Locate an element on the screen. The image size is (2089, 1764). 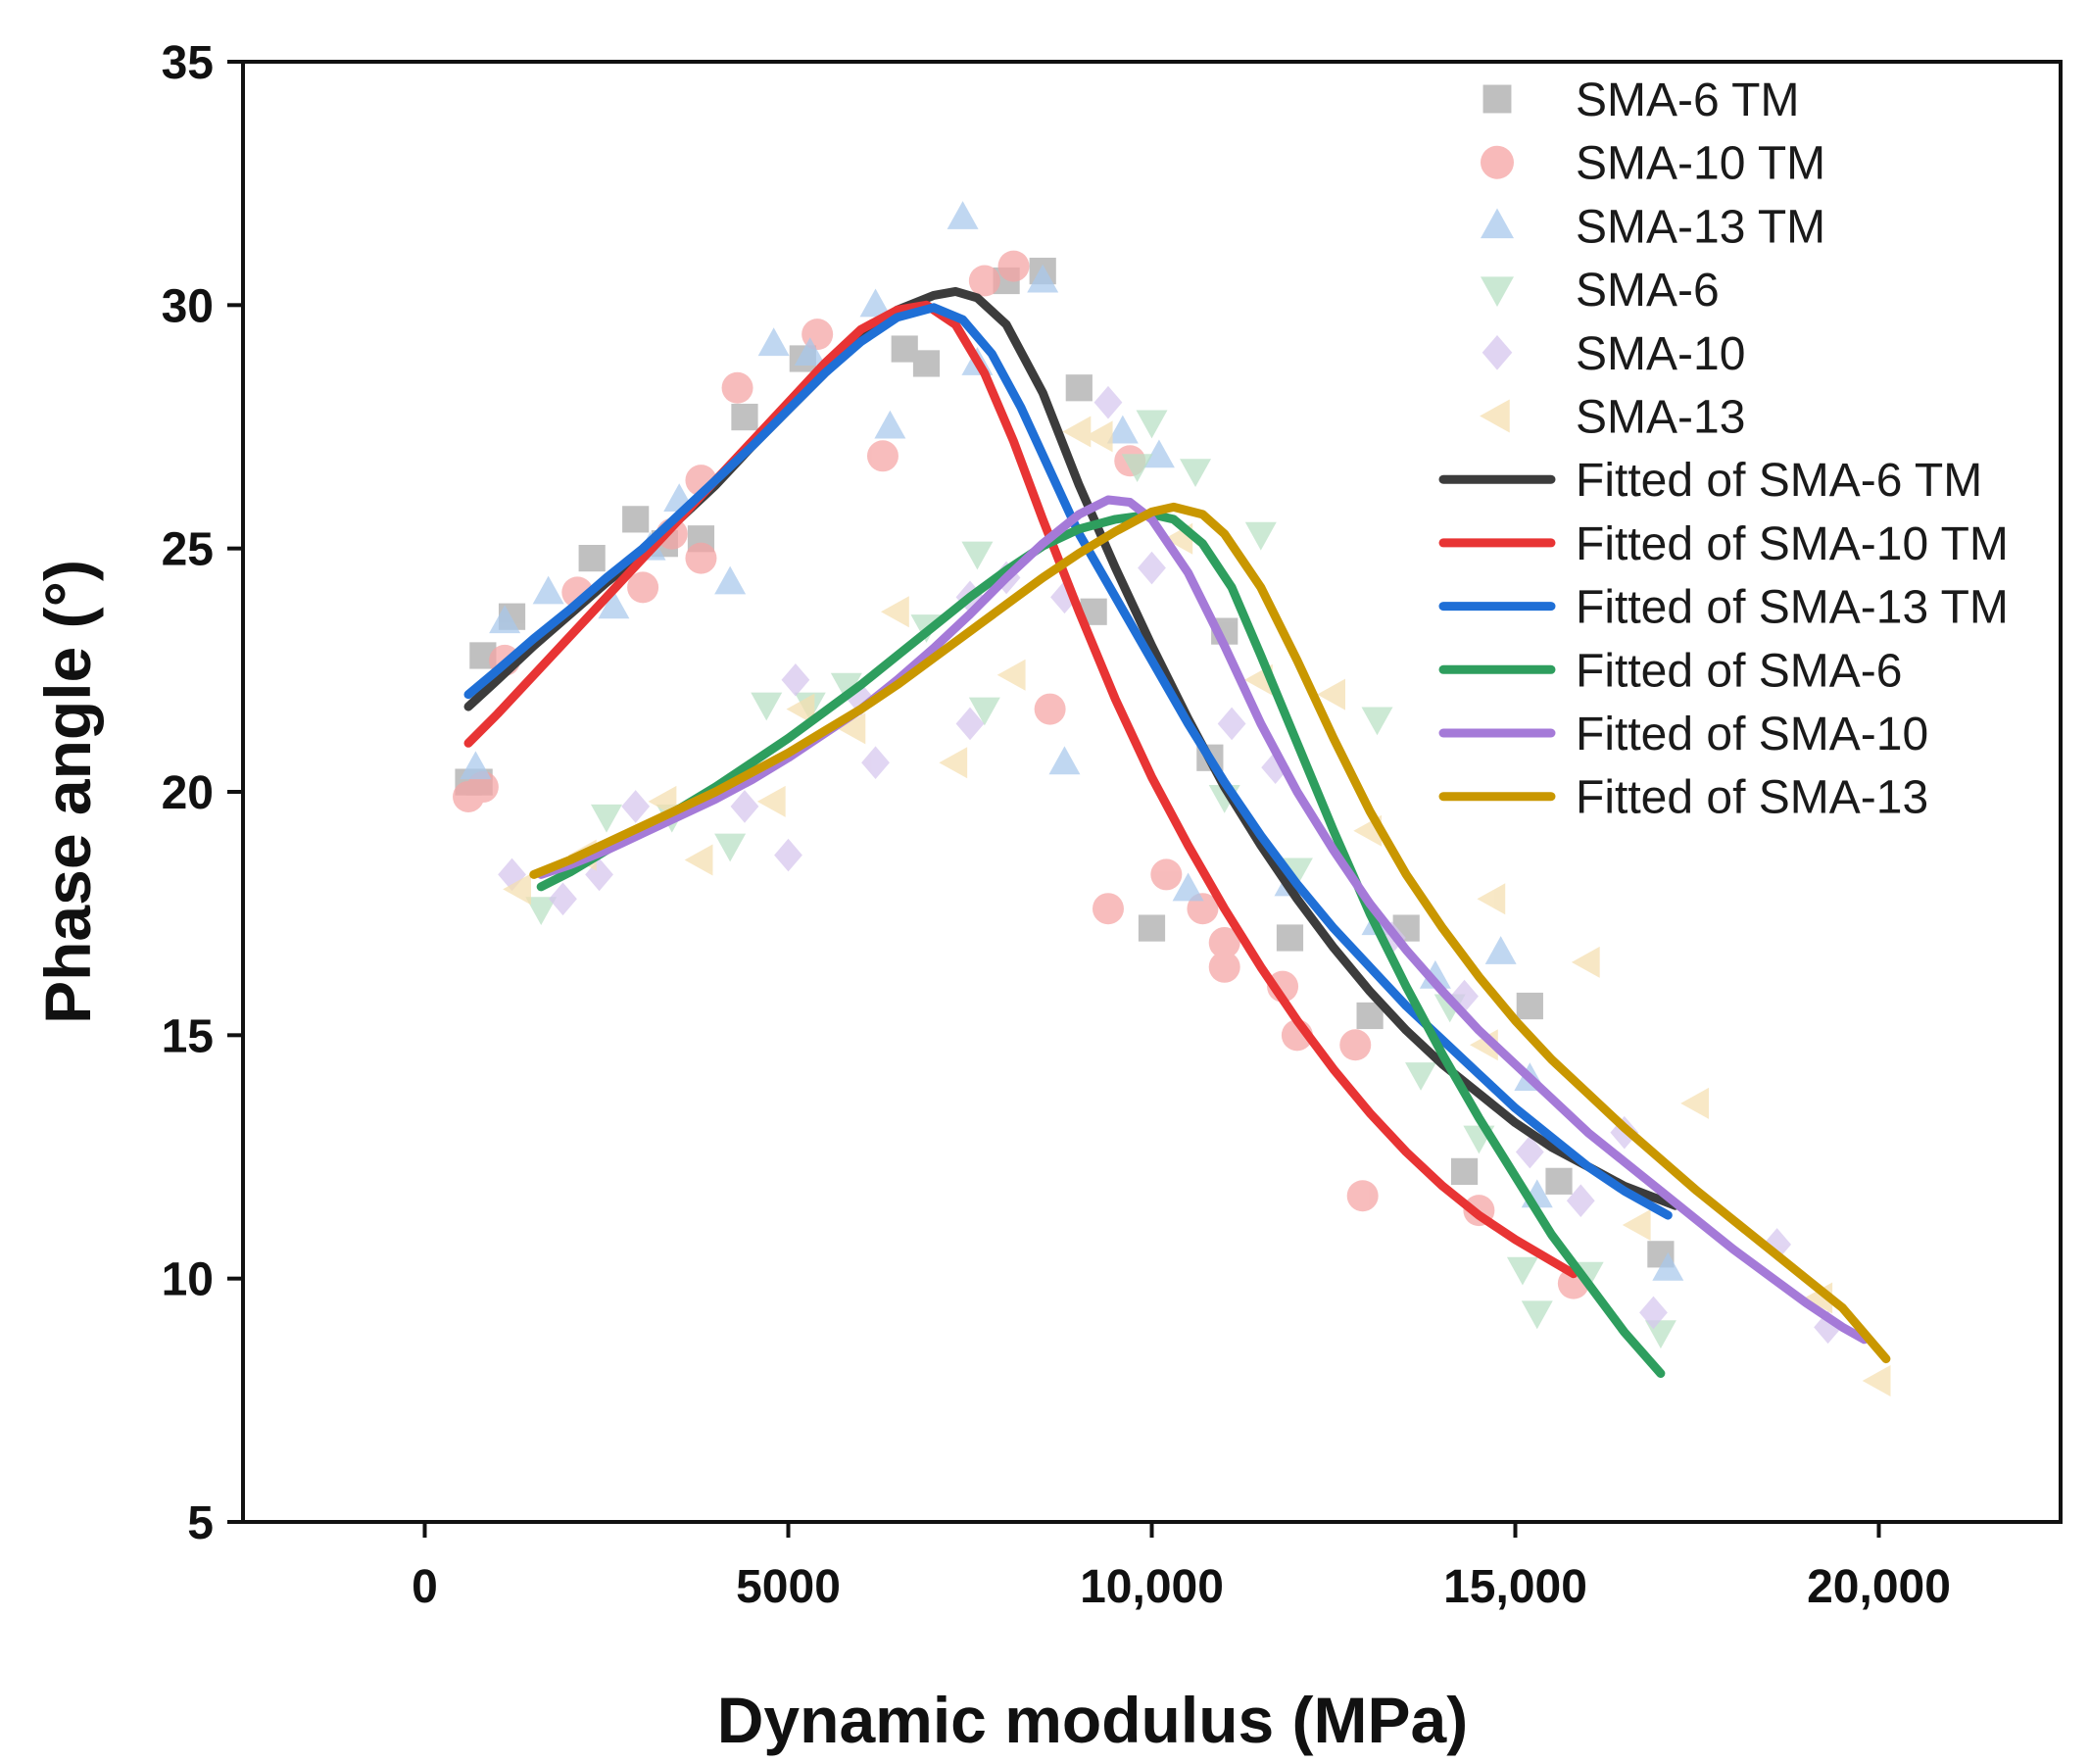
legend-item: Fitted of SMA-6 TM is located at coordinates (1710, 481).